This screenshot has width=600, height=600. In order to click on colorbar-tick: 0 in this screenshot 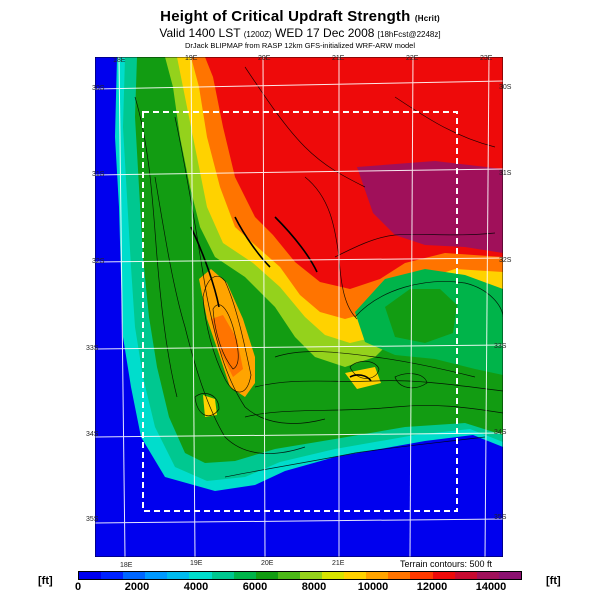, I will do `click(78, 587)`.